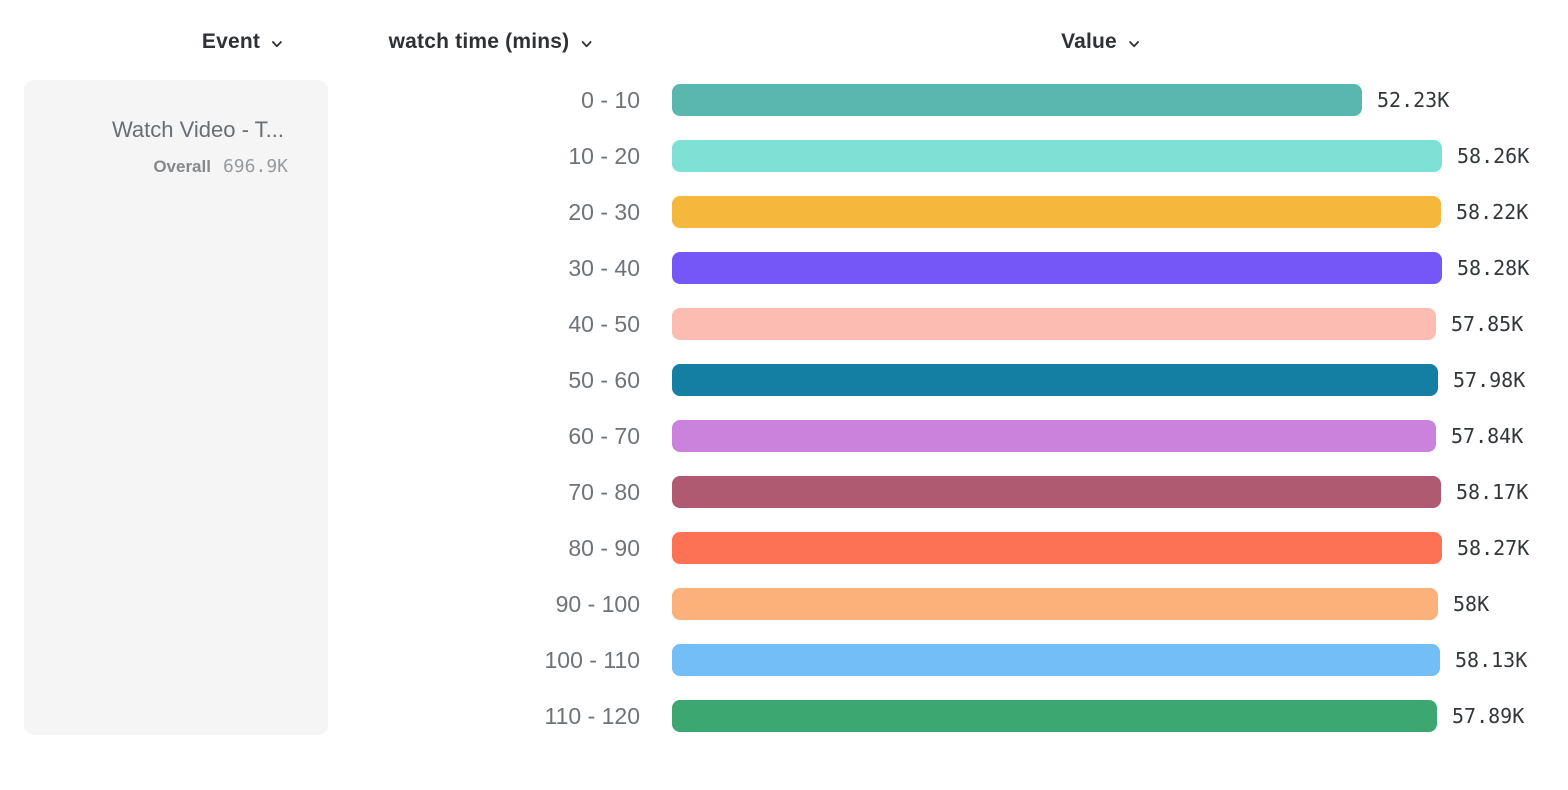 The height and width of the screenshot is (790, 1568). Describe the element at coordinates (604, 548) in the screenshot. I see `category-label: 80 - 90` at that location.